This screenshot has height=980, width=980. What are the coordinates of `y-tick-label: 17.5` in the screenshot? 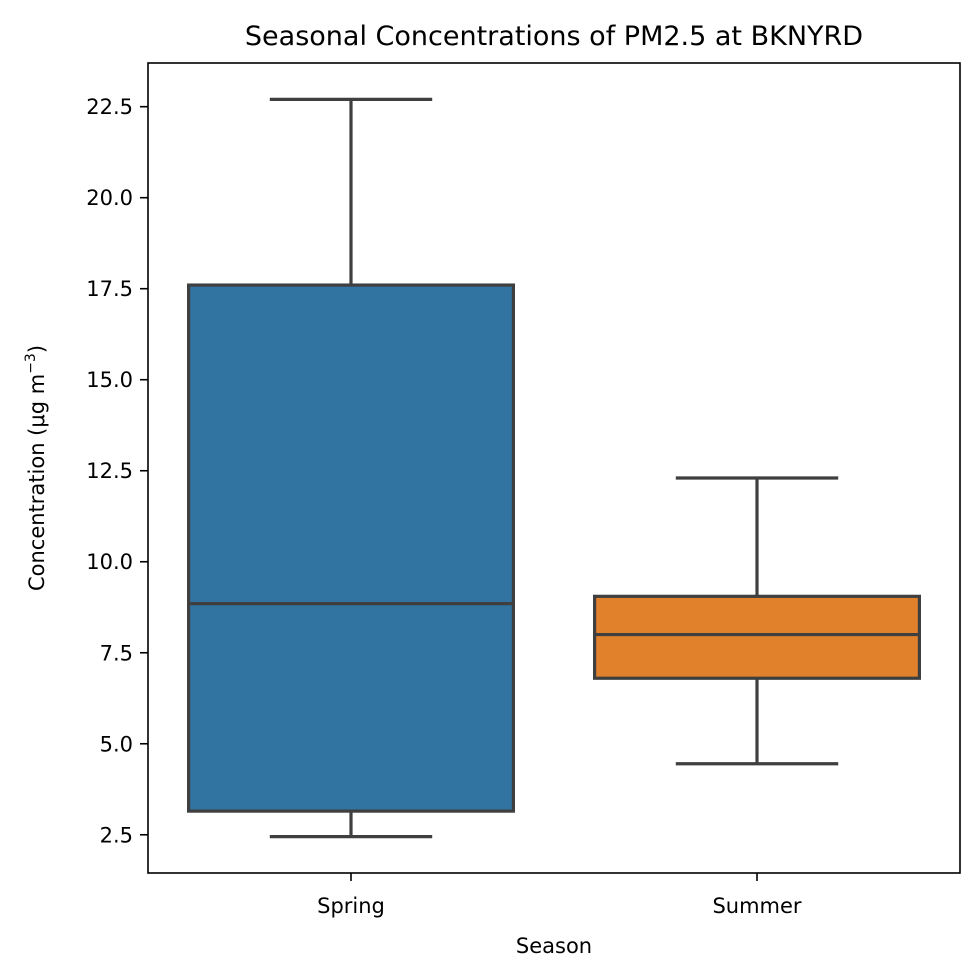 It's located at (109, 289).